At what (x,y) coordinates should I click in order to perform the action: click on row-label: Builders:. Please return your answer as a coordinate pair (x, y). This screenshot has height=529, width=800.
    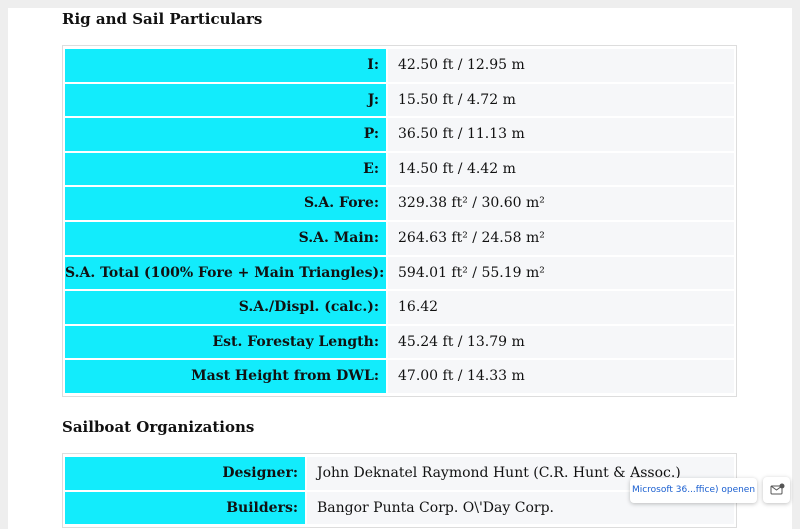
    Looking at the image, I should click on (185, 508).